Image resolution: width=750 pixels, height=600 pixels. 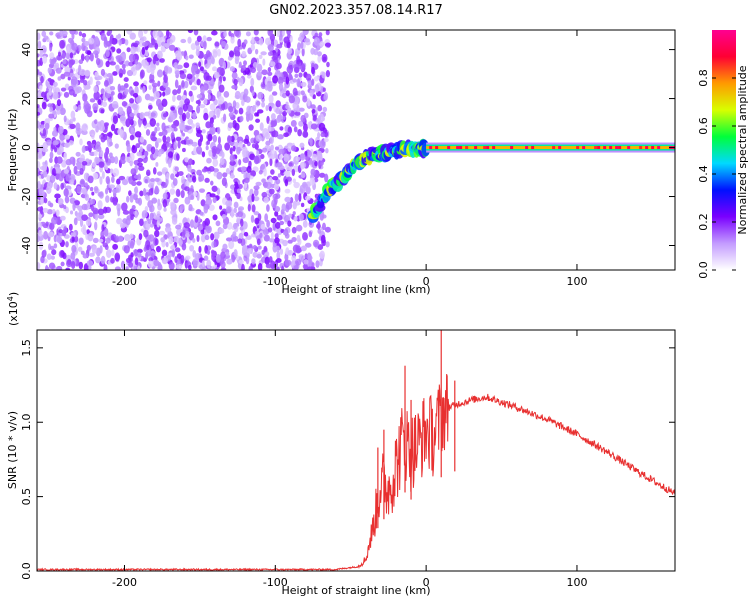 What do you see at coordinates (426, 281) in the screenshot?
I see `spectrogram-x-tick-label: 0` at bounding box center [426, 281].